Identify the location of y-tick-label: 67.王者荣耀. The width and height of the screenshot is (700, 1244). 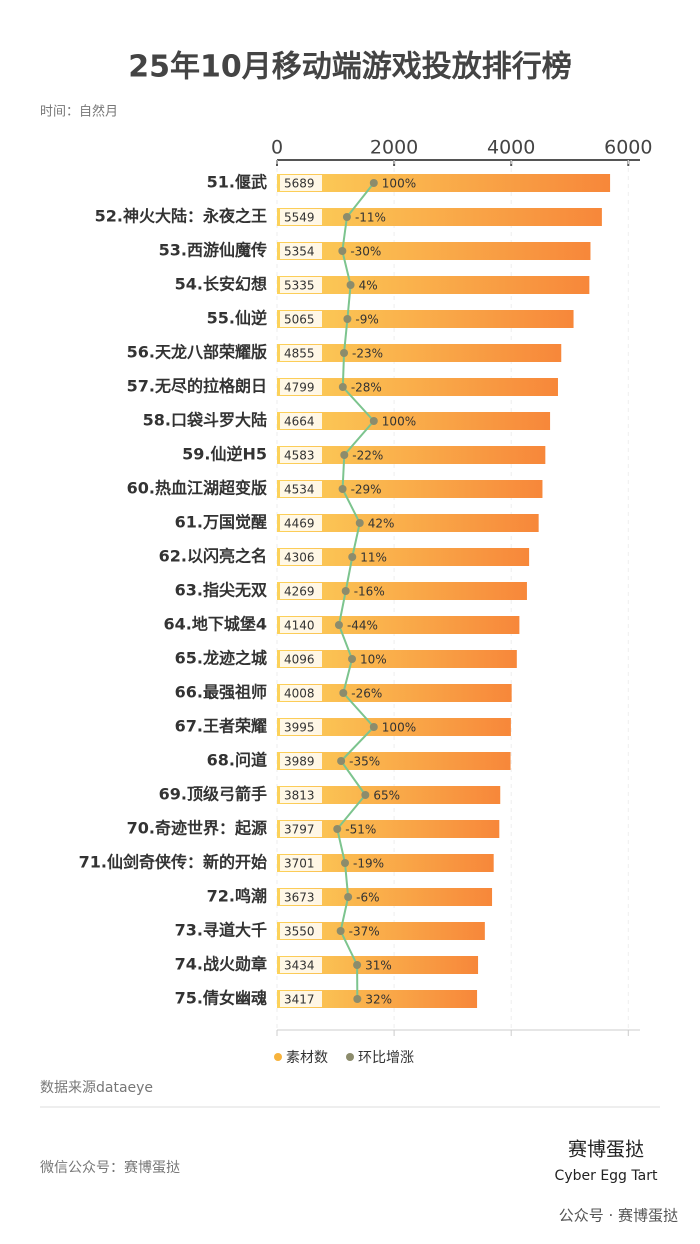
(221, 726).